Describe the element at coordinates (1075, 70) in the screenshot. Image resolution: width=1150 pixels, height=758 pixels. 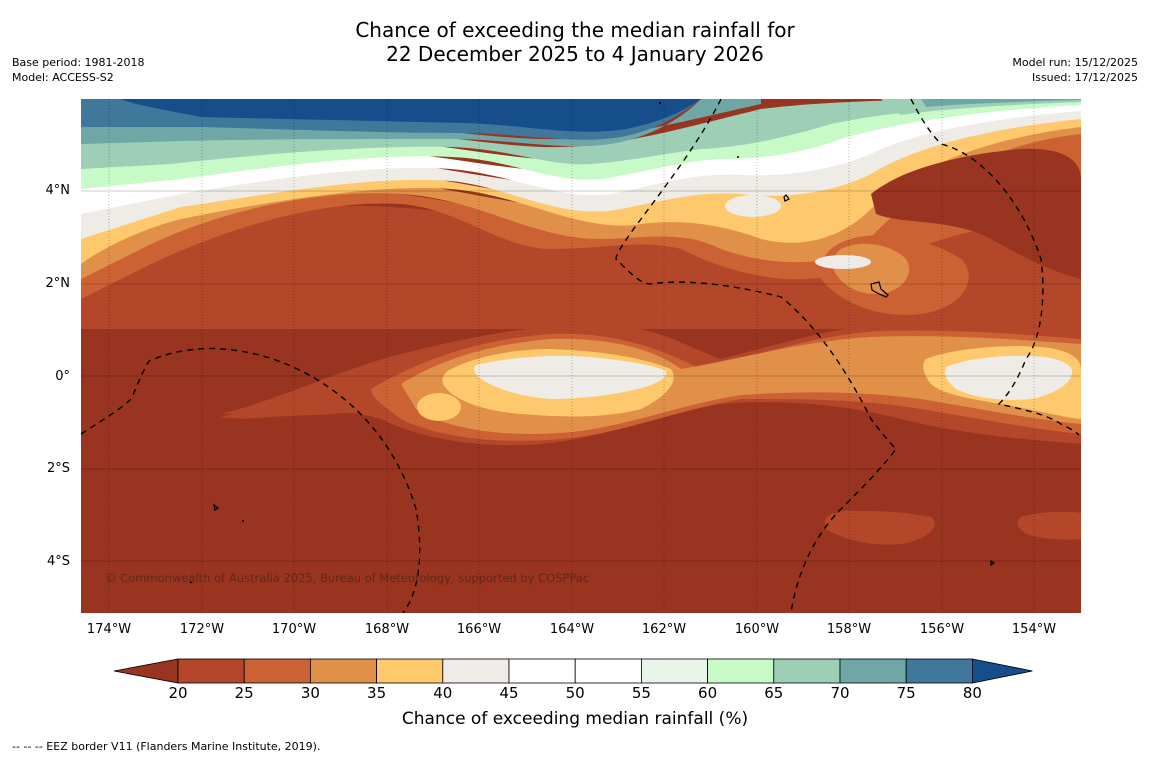
I see `meta-right: Model run: 15/12/2025 Issued: 17/12/2025` at that location.